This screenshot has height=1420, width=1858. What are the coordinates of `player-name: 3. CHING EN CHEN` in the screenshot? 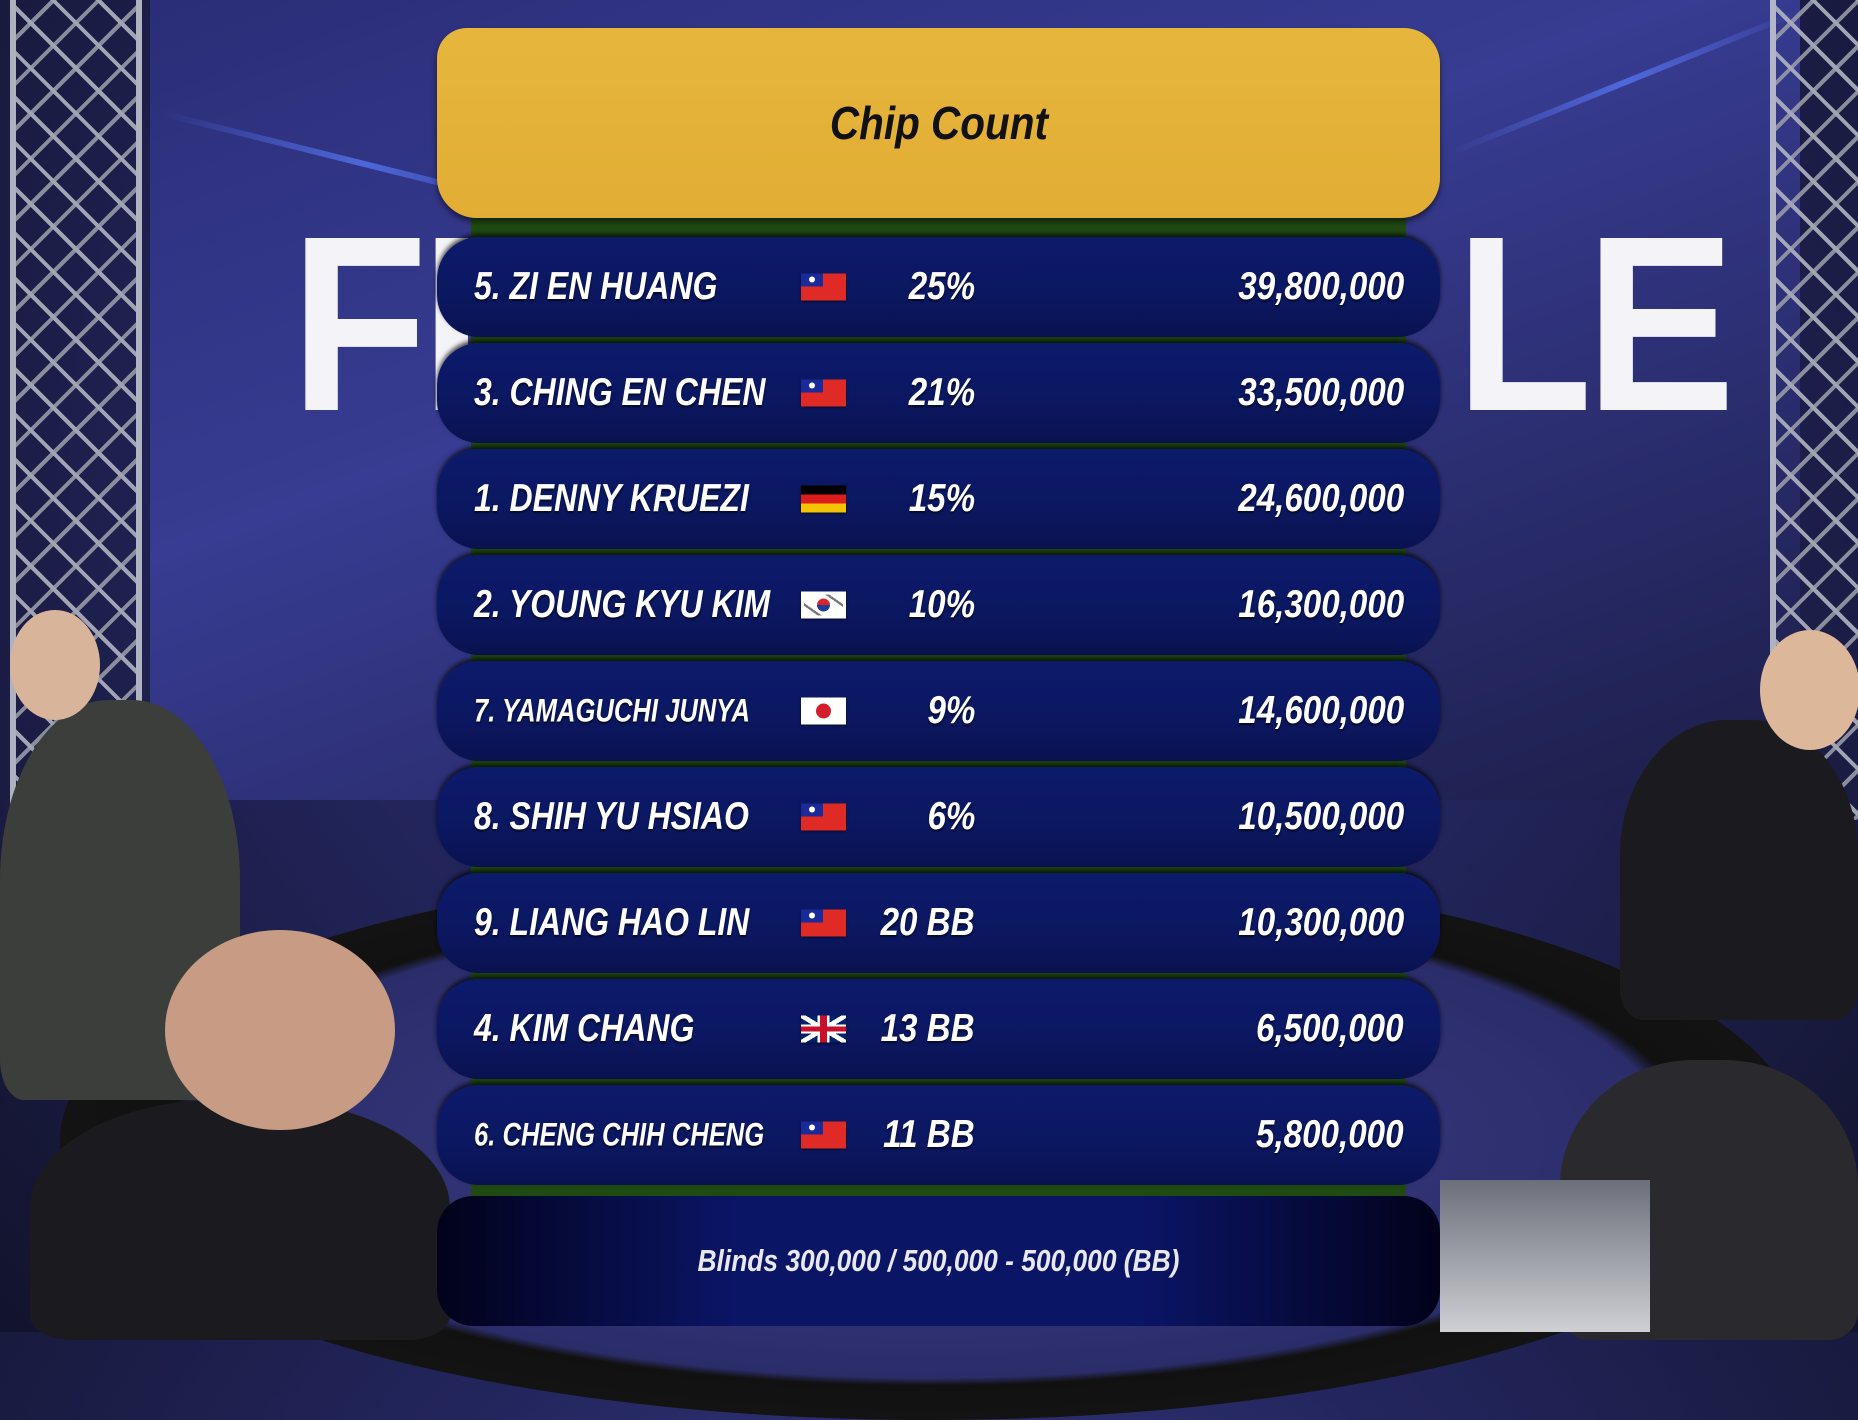 It's located at (620, 392).